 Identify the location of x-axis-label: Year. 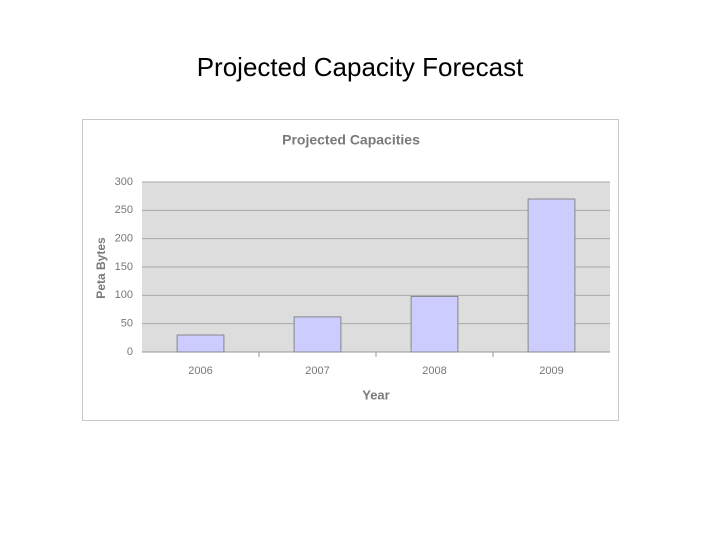
(375, 394).